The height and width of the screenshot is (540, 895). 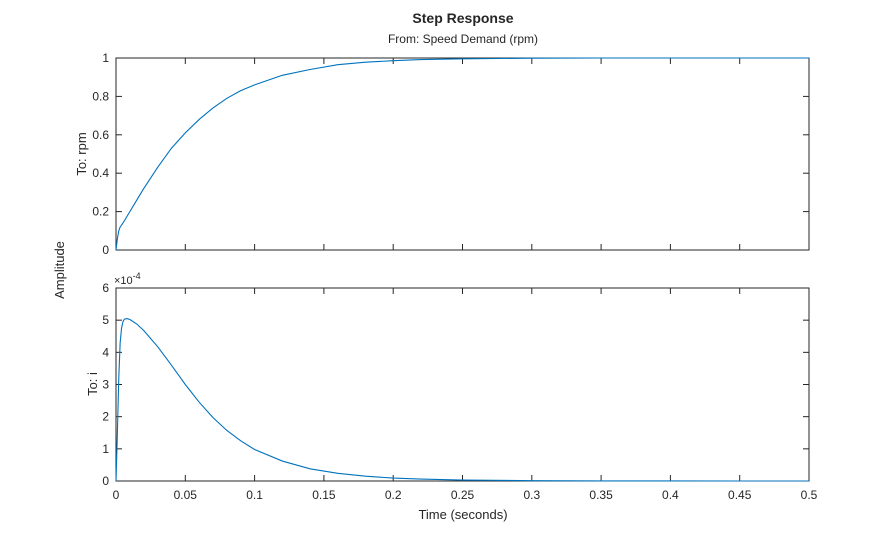 What do you see at coordinates (81, 153) in the screenshot?
I see `subplot-rpm-ylabel: To: rpm` at bounding box center [81, 153].